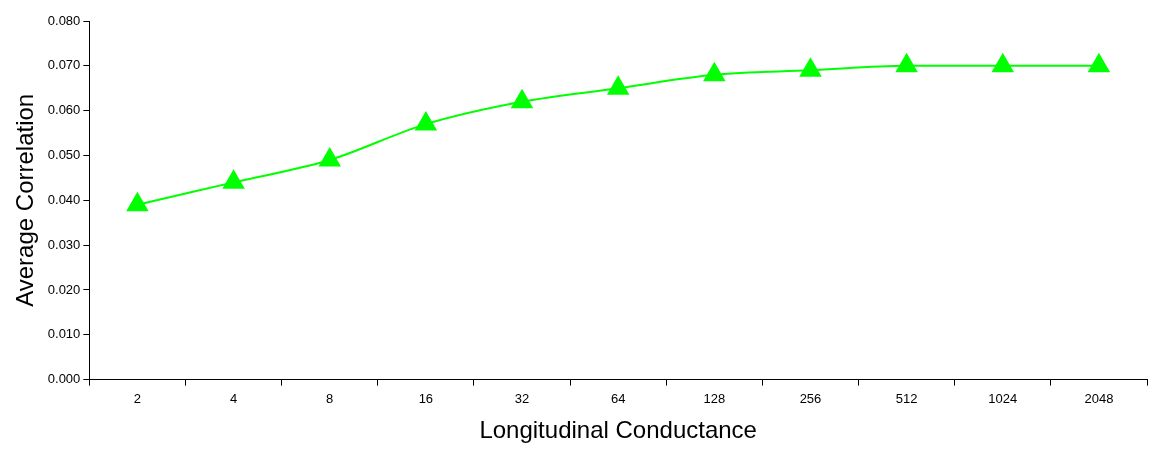  I want to click on y-tick-label: 0.040, so click(64, 199).